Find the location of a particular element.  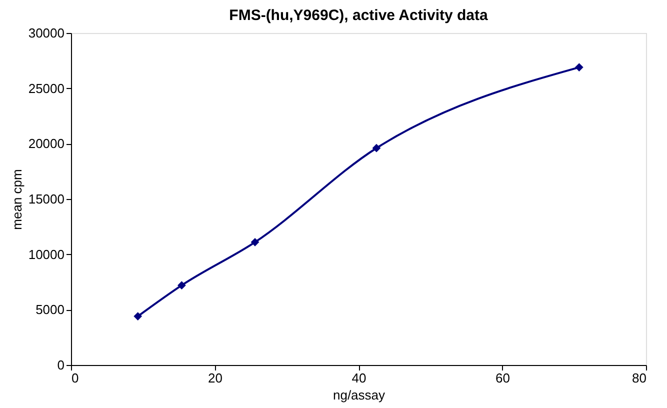

chart-title: FMS-(hu,Y969C), active Activity data is located at coordinates (358, 15).